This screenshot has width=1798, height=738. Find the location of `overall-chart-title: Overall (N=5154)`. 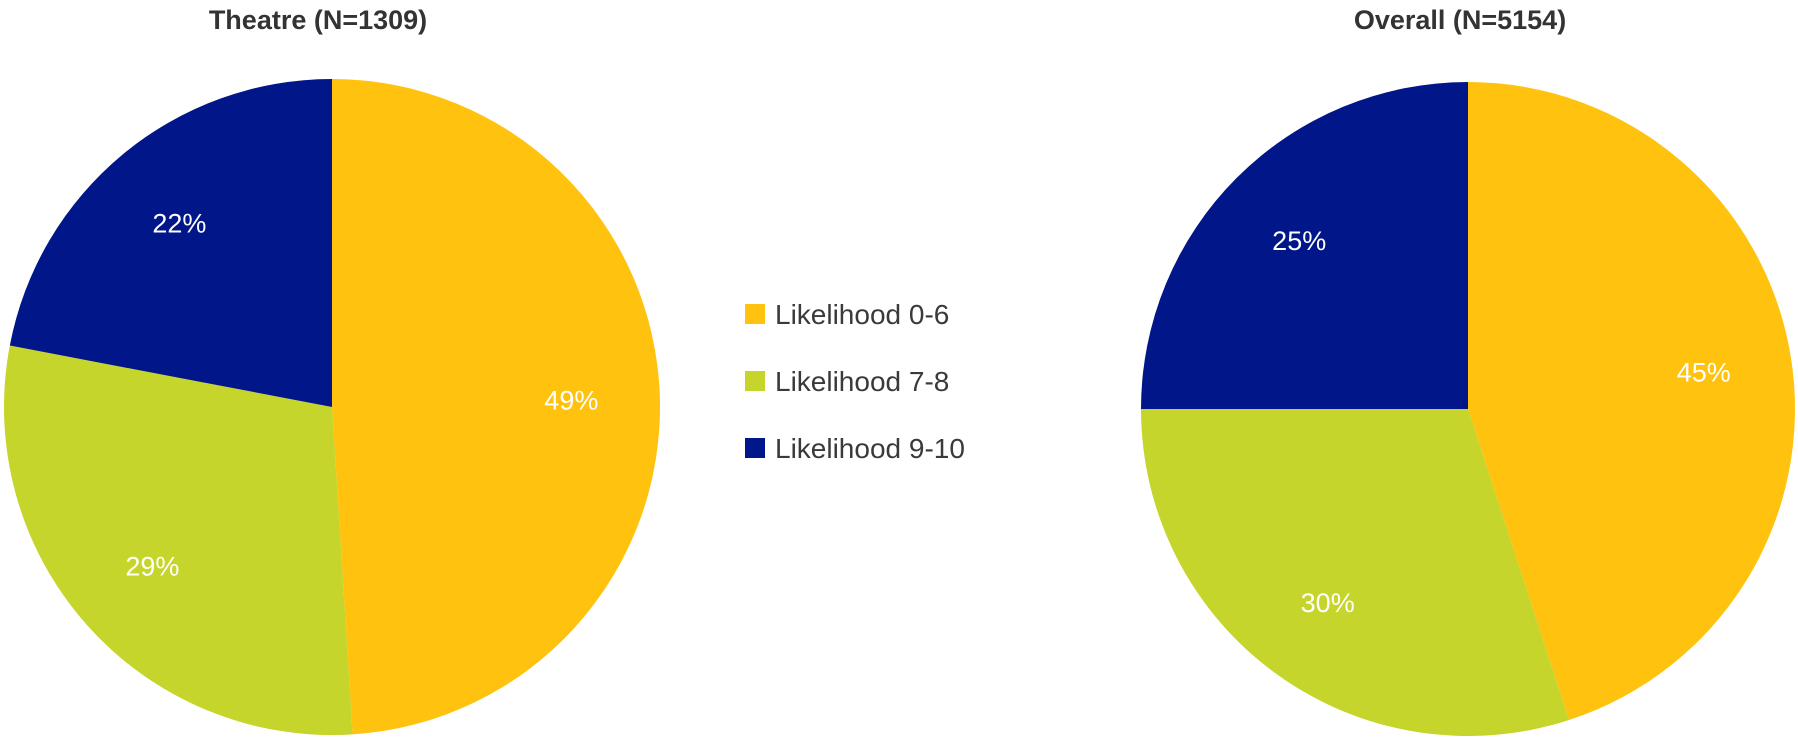

overall-chart-title: Overall (N=5154) is located at coordinates (1460, 20).